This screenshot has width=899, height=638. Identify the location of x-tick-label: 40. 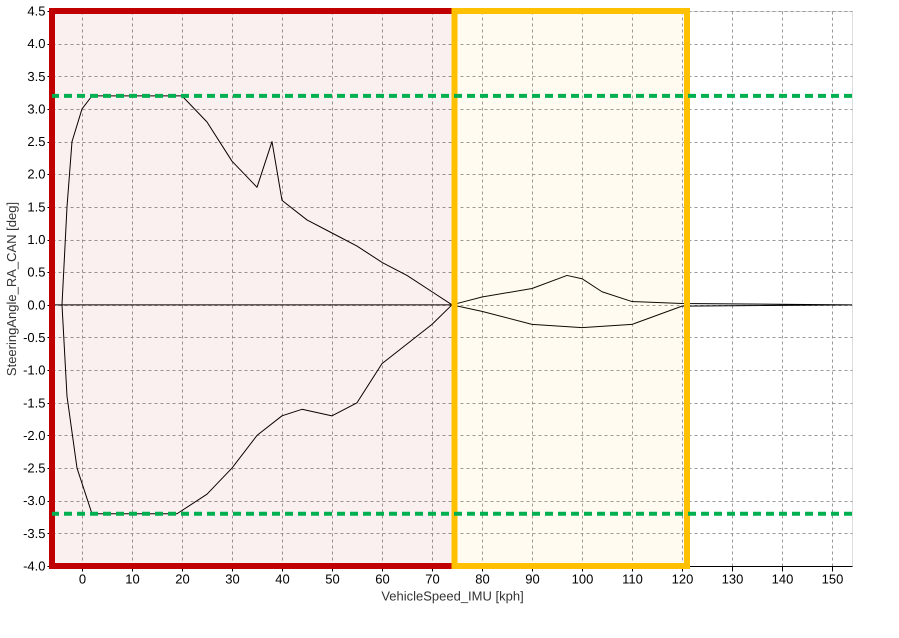
(282, 579).